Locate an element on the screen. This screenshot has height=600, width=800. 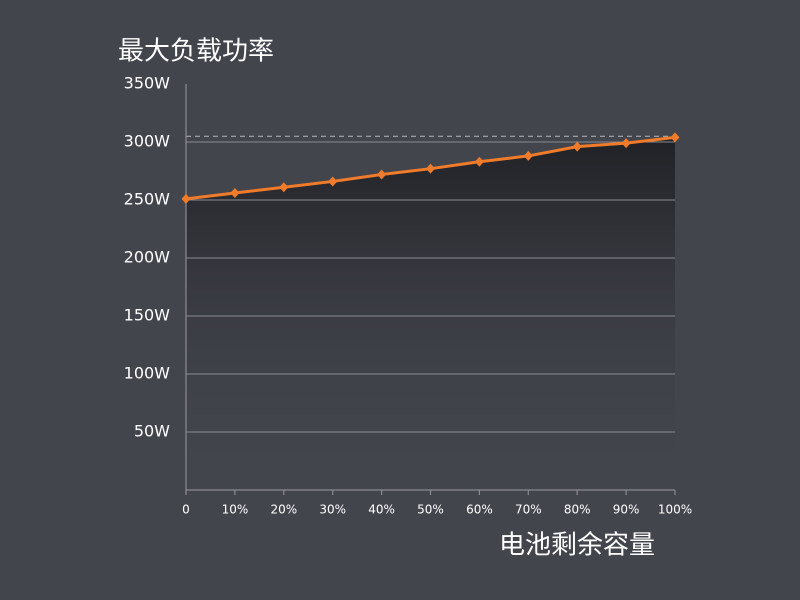
x-tick-label: 50% is located at coordinates (430, 510).